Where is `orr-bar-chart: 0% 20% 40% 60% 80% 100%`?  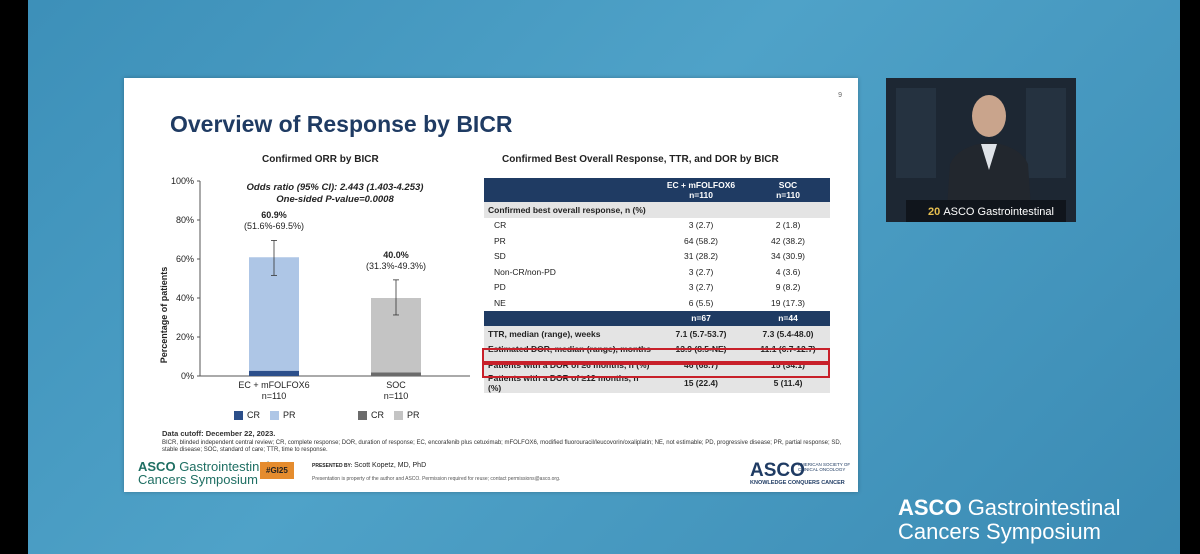
orr-bar-chart: 0% 20% 40% 60% 80% 100% is located at coordinates (320, 278).